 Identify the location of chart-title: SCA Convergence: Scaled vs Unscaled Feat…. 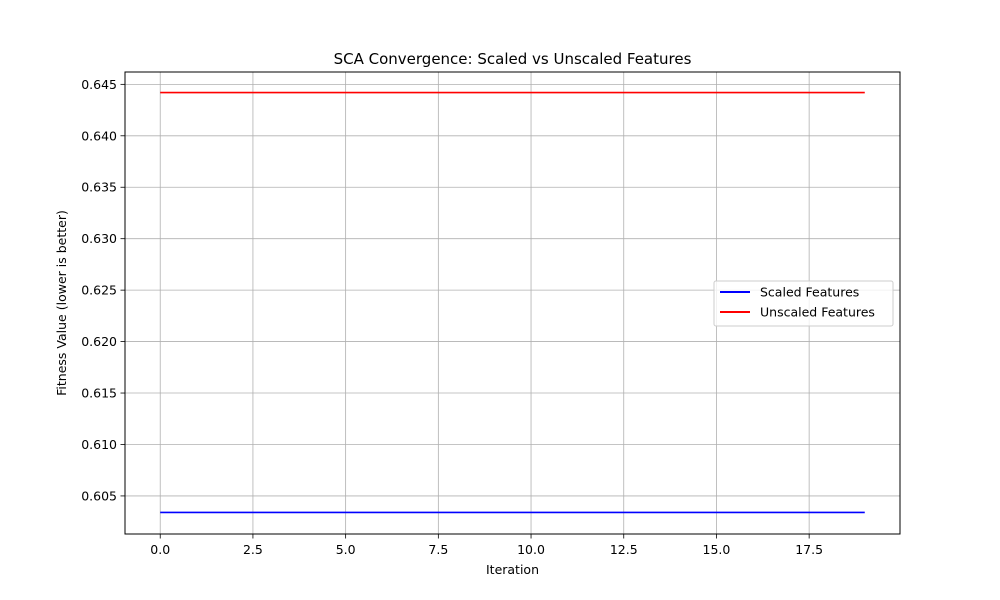
(513, 59).